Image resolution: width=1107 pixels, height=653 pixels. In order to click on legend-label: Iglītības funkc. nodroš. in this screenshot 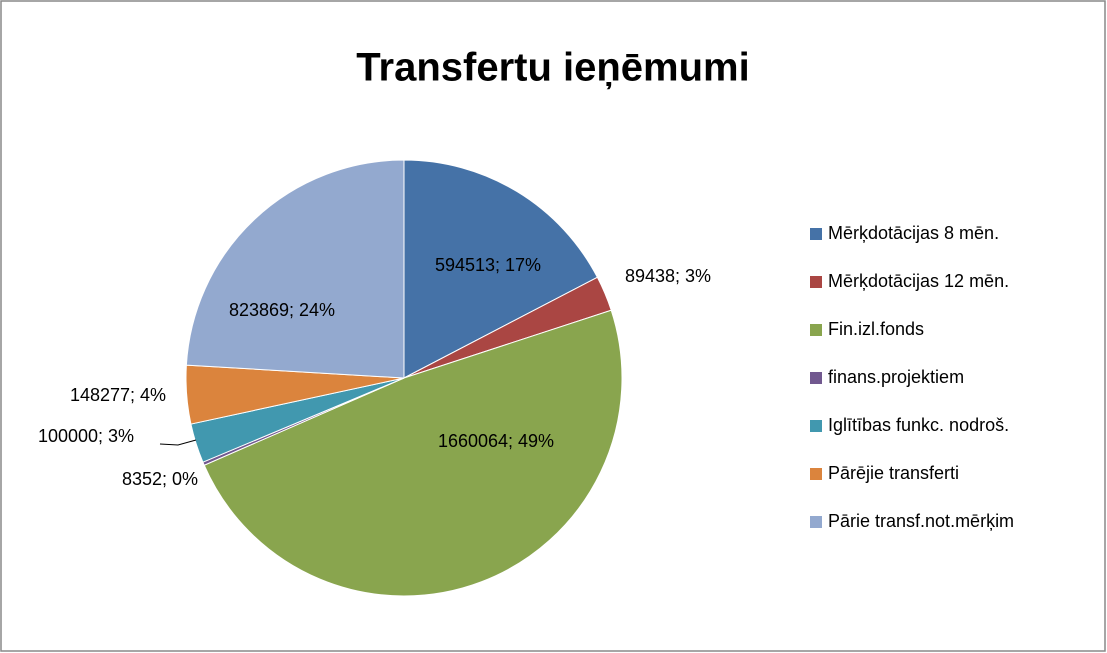, I will do `click(918, 425)`.